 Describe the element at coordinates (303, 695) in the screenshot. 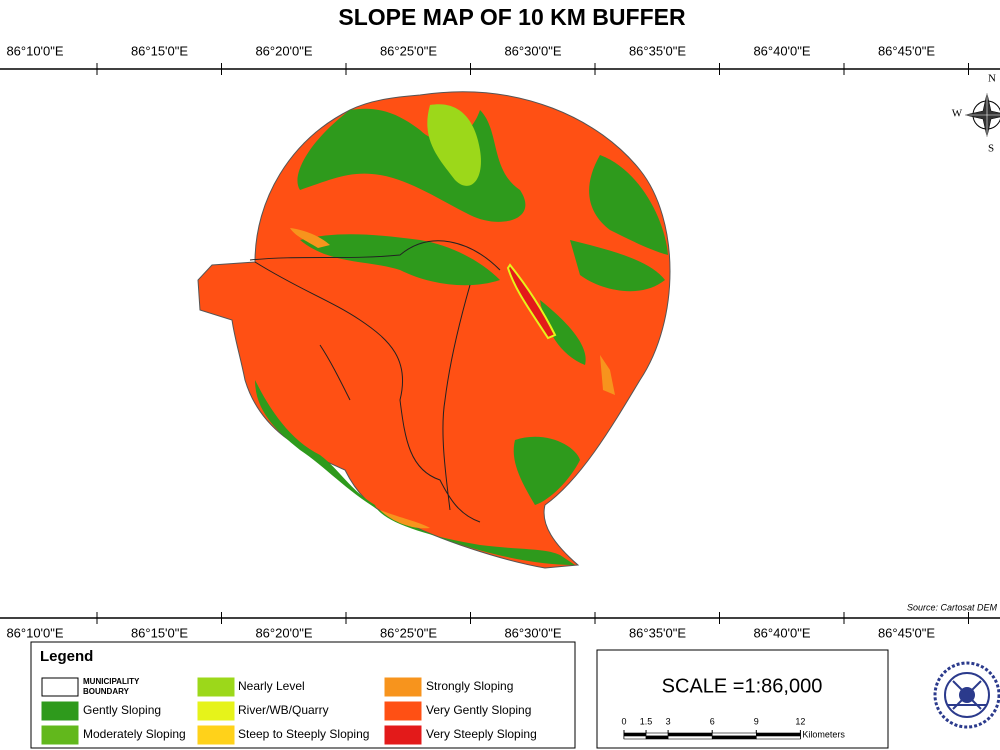

I see `legend-box` at that location.